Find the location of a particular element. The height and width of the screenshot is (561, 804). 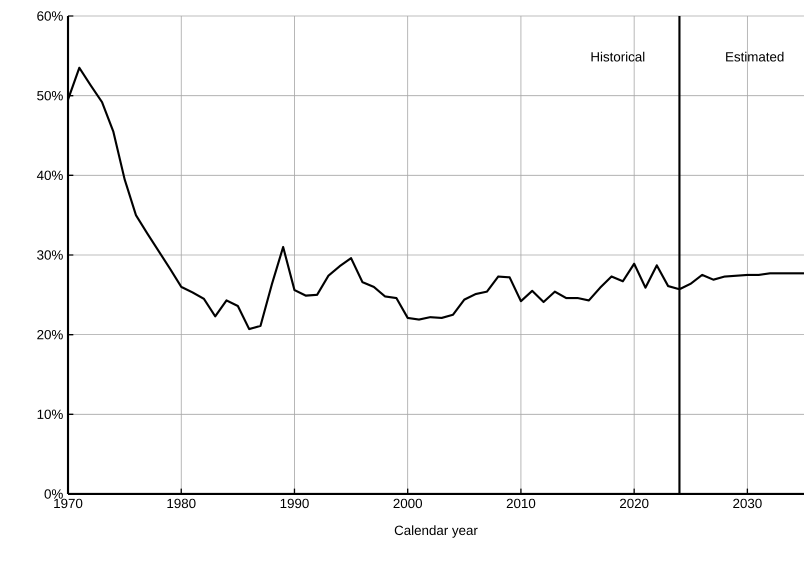

x-tick-label: 2030 is located at coordinates (747, 503).